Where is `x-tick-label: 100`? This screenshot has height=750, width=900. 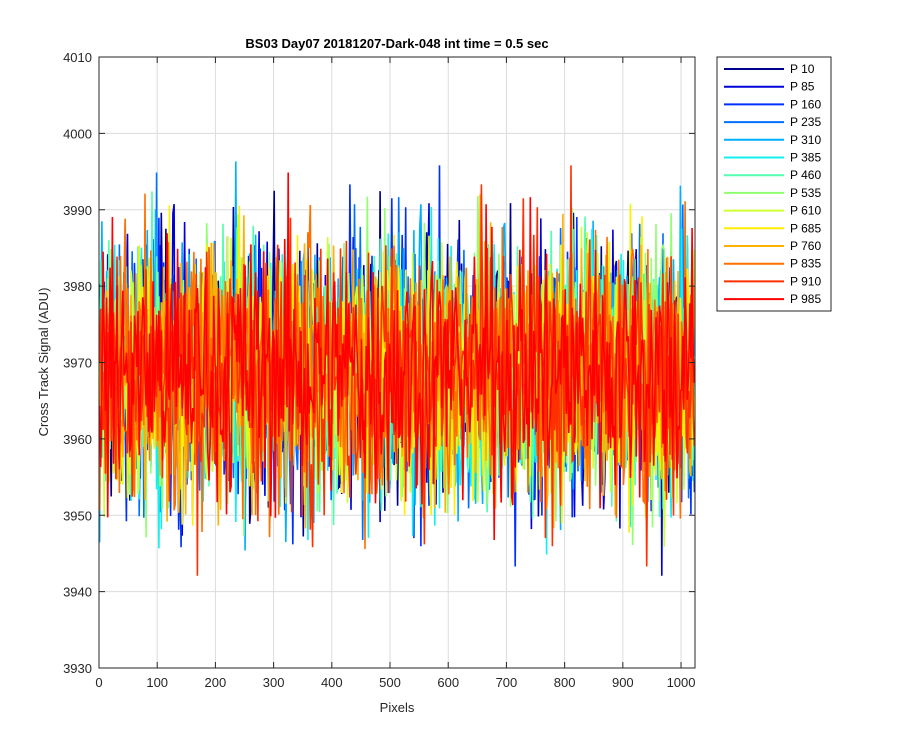
x-tick-label: 100 is located at coordinates (157, 682).